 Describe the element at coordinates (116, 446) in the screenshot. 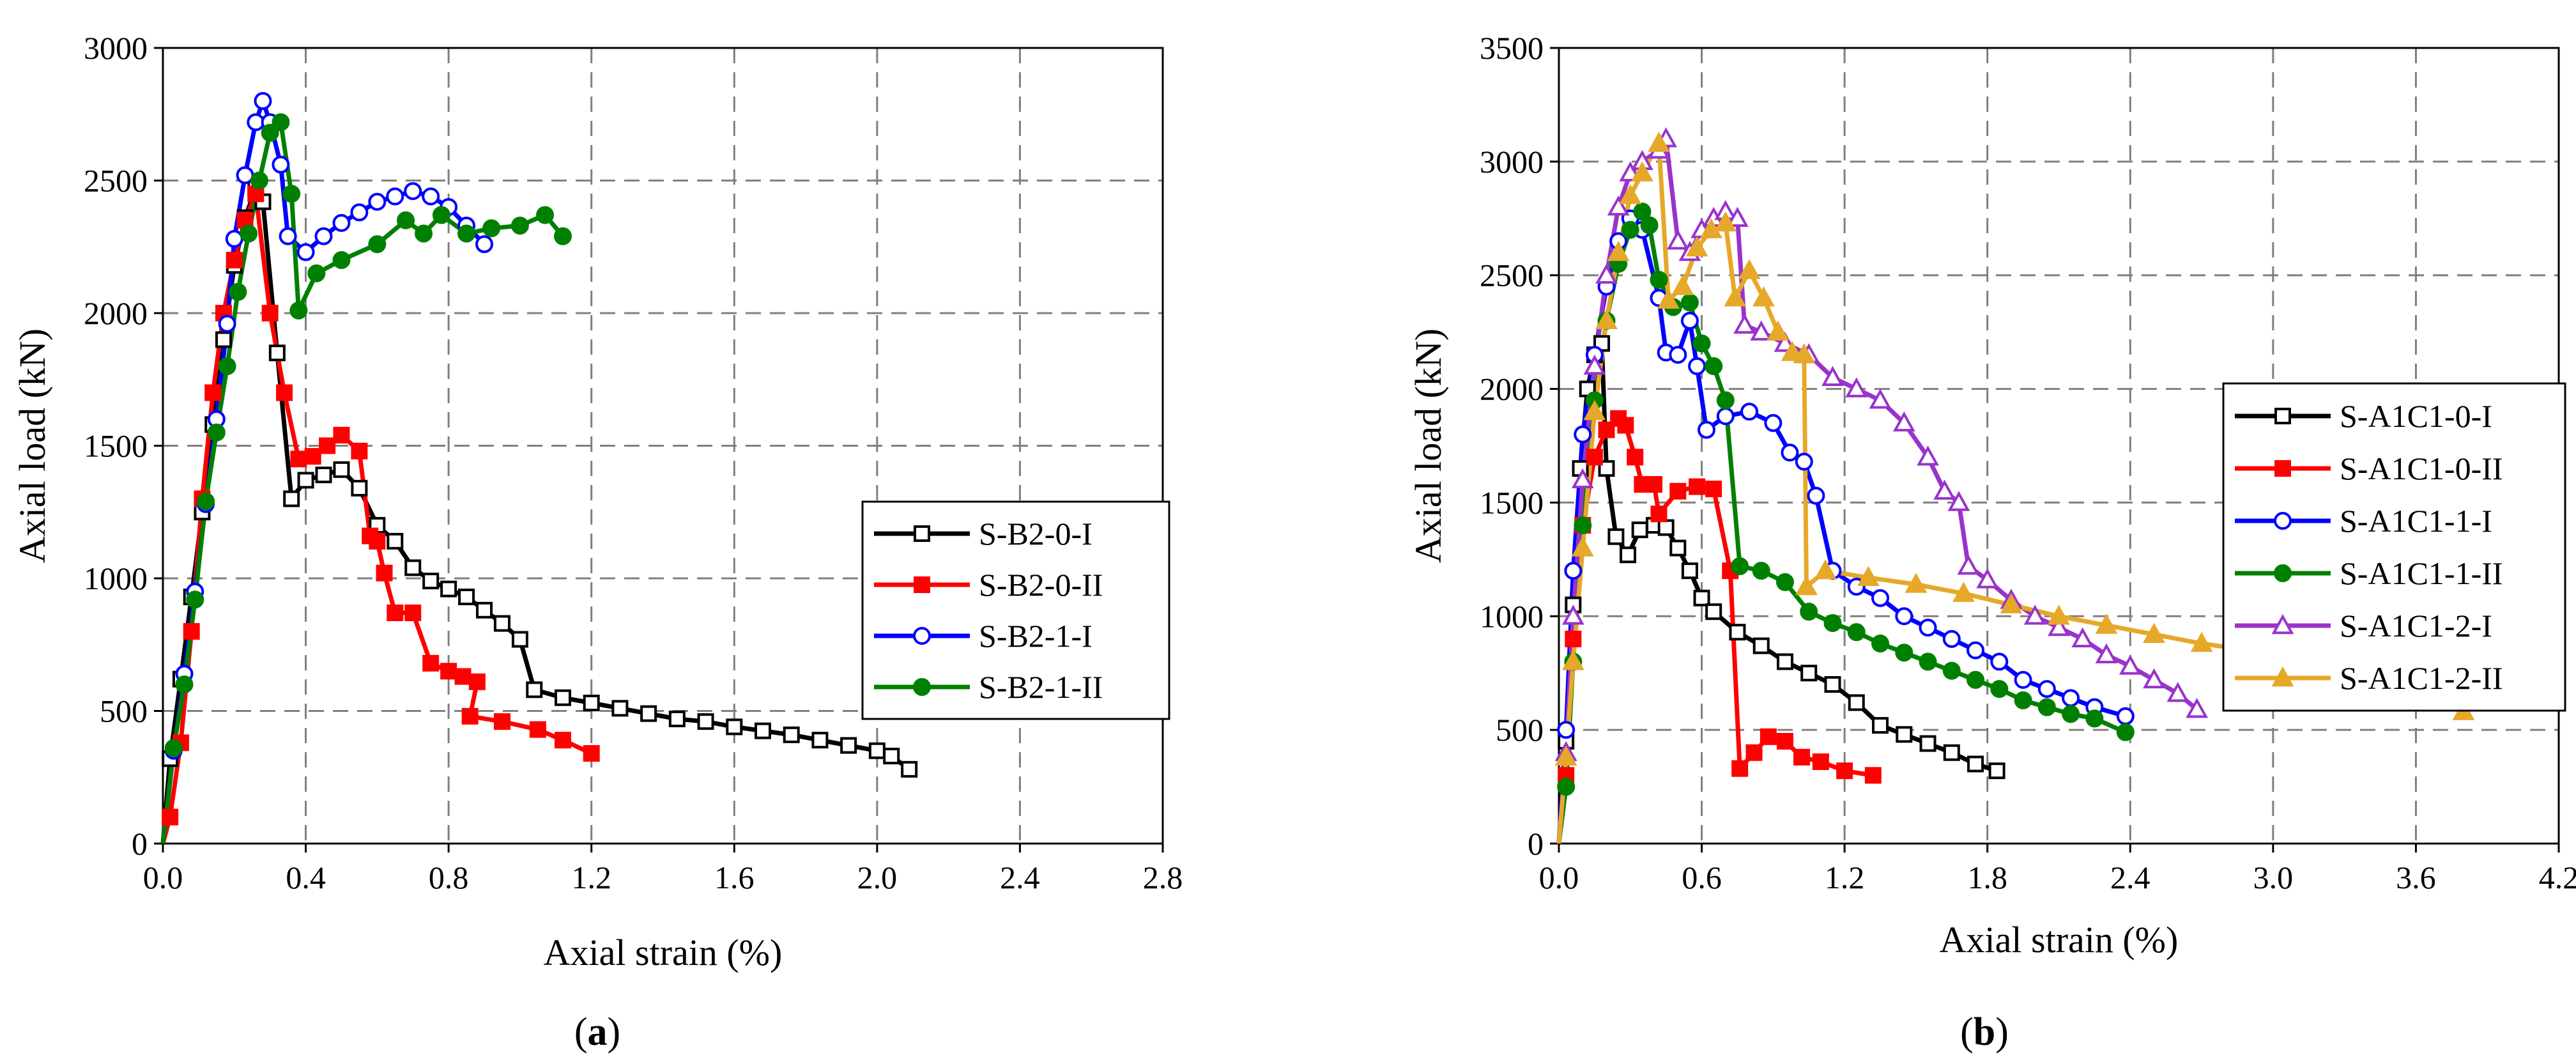

I see `y-tick-label: 1500` at that location.